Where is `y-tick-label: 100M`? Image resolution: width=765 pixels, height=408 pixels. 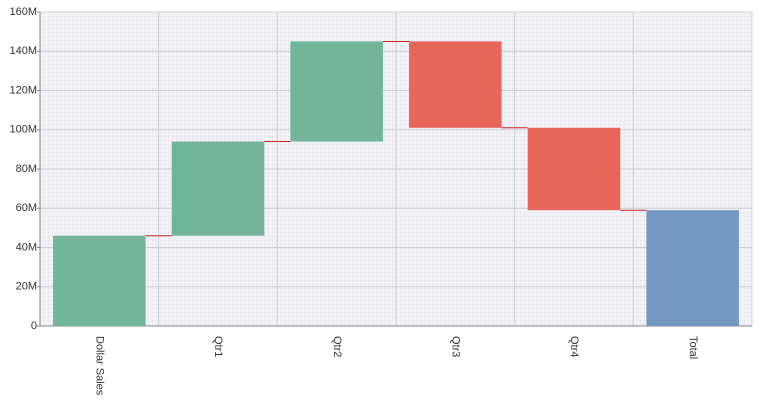
y-tick-label: 100M is located at coordinates (23, 130).